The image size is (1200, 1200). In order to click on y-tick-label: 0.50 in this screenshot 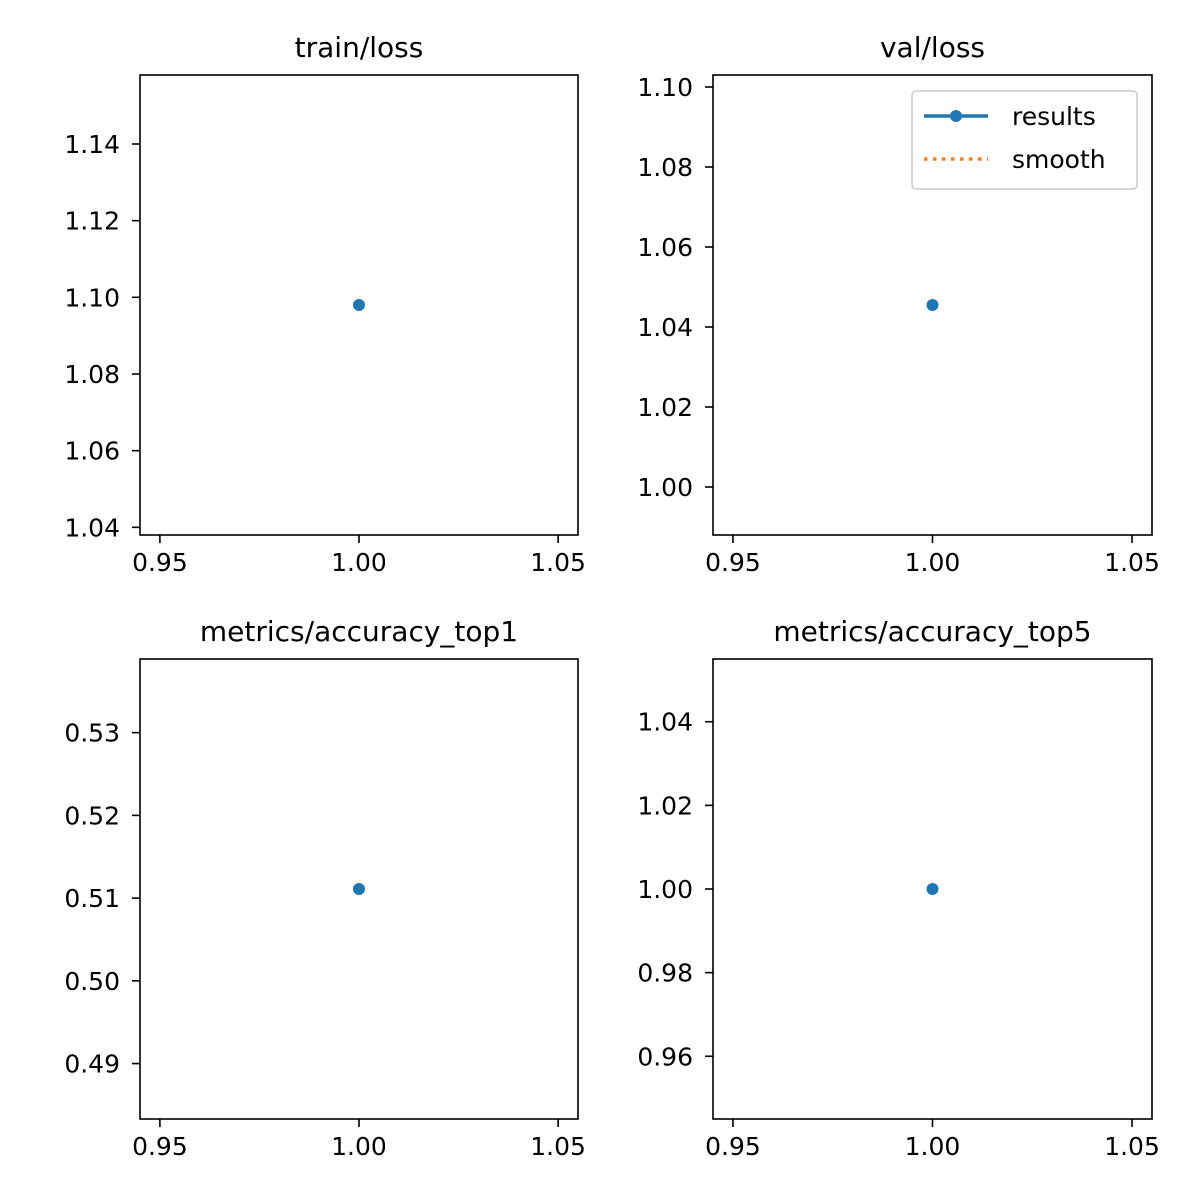, I will do `click(92, 981)`.